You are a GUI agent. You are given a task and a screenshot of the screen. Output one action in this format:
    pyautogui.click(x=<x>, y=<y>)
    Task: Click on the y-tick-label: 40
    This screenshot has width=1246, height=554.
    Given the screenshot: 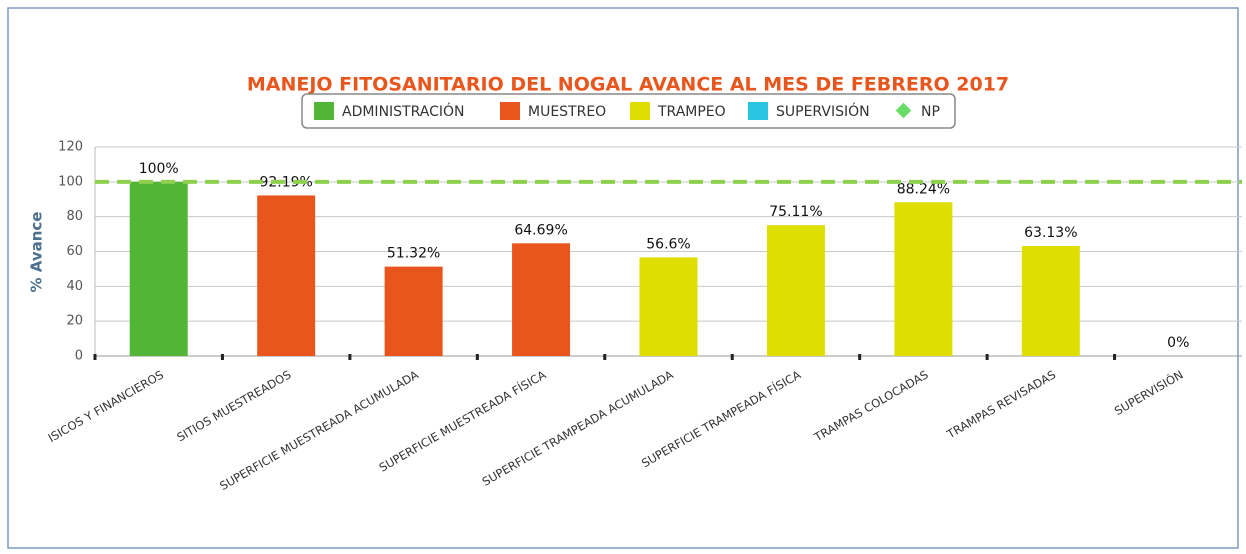 What is the action you would take?
    pyautogui.click(x=74, y=286)
    